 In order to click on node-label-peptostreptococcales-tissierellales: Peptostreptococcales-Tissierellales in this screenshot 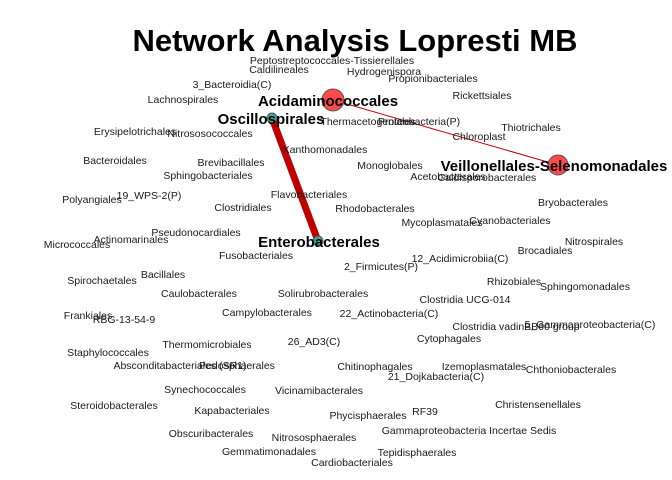, I will do `click(332, 61)`.